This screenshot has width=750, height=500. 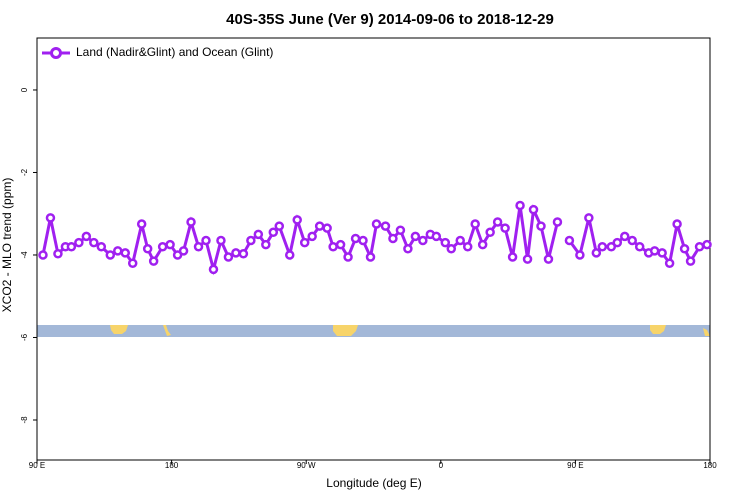 I want to click on map-background, so click(x=373, y=331).